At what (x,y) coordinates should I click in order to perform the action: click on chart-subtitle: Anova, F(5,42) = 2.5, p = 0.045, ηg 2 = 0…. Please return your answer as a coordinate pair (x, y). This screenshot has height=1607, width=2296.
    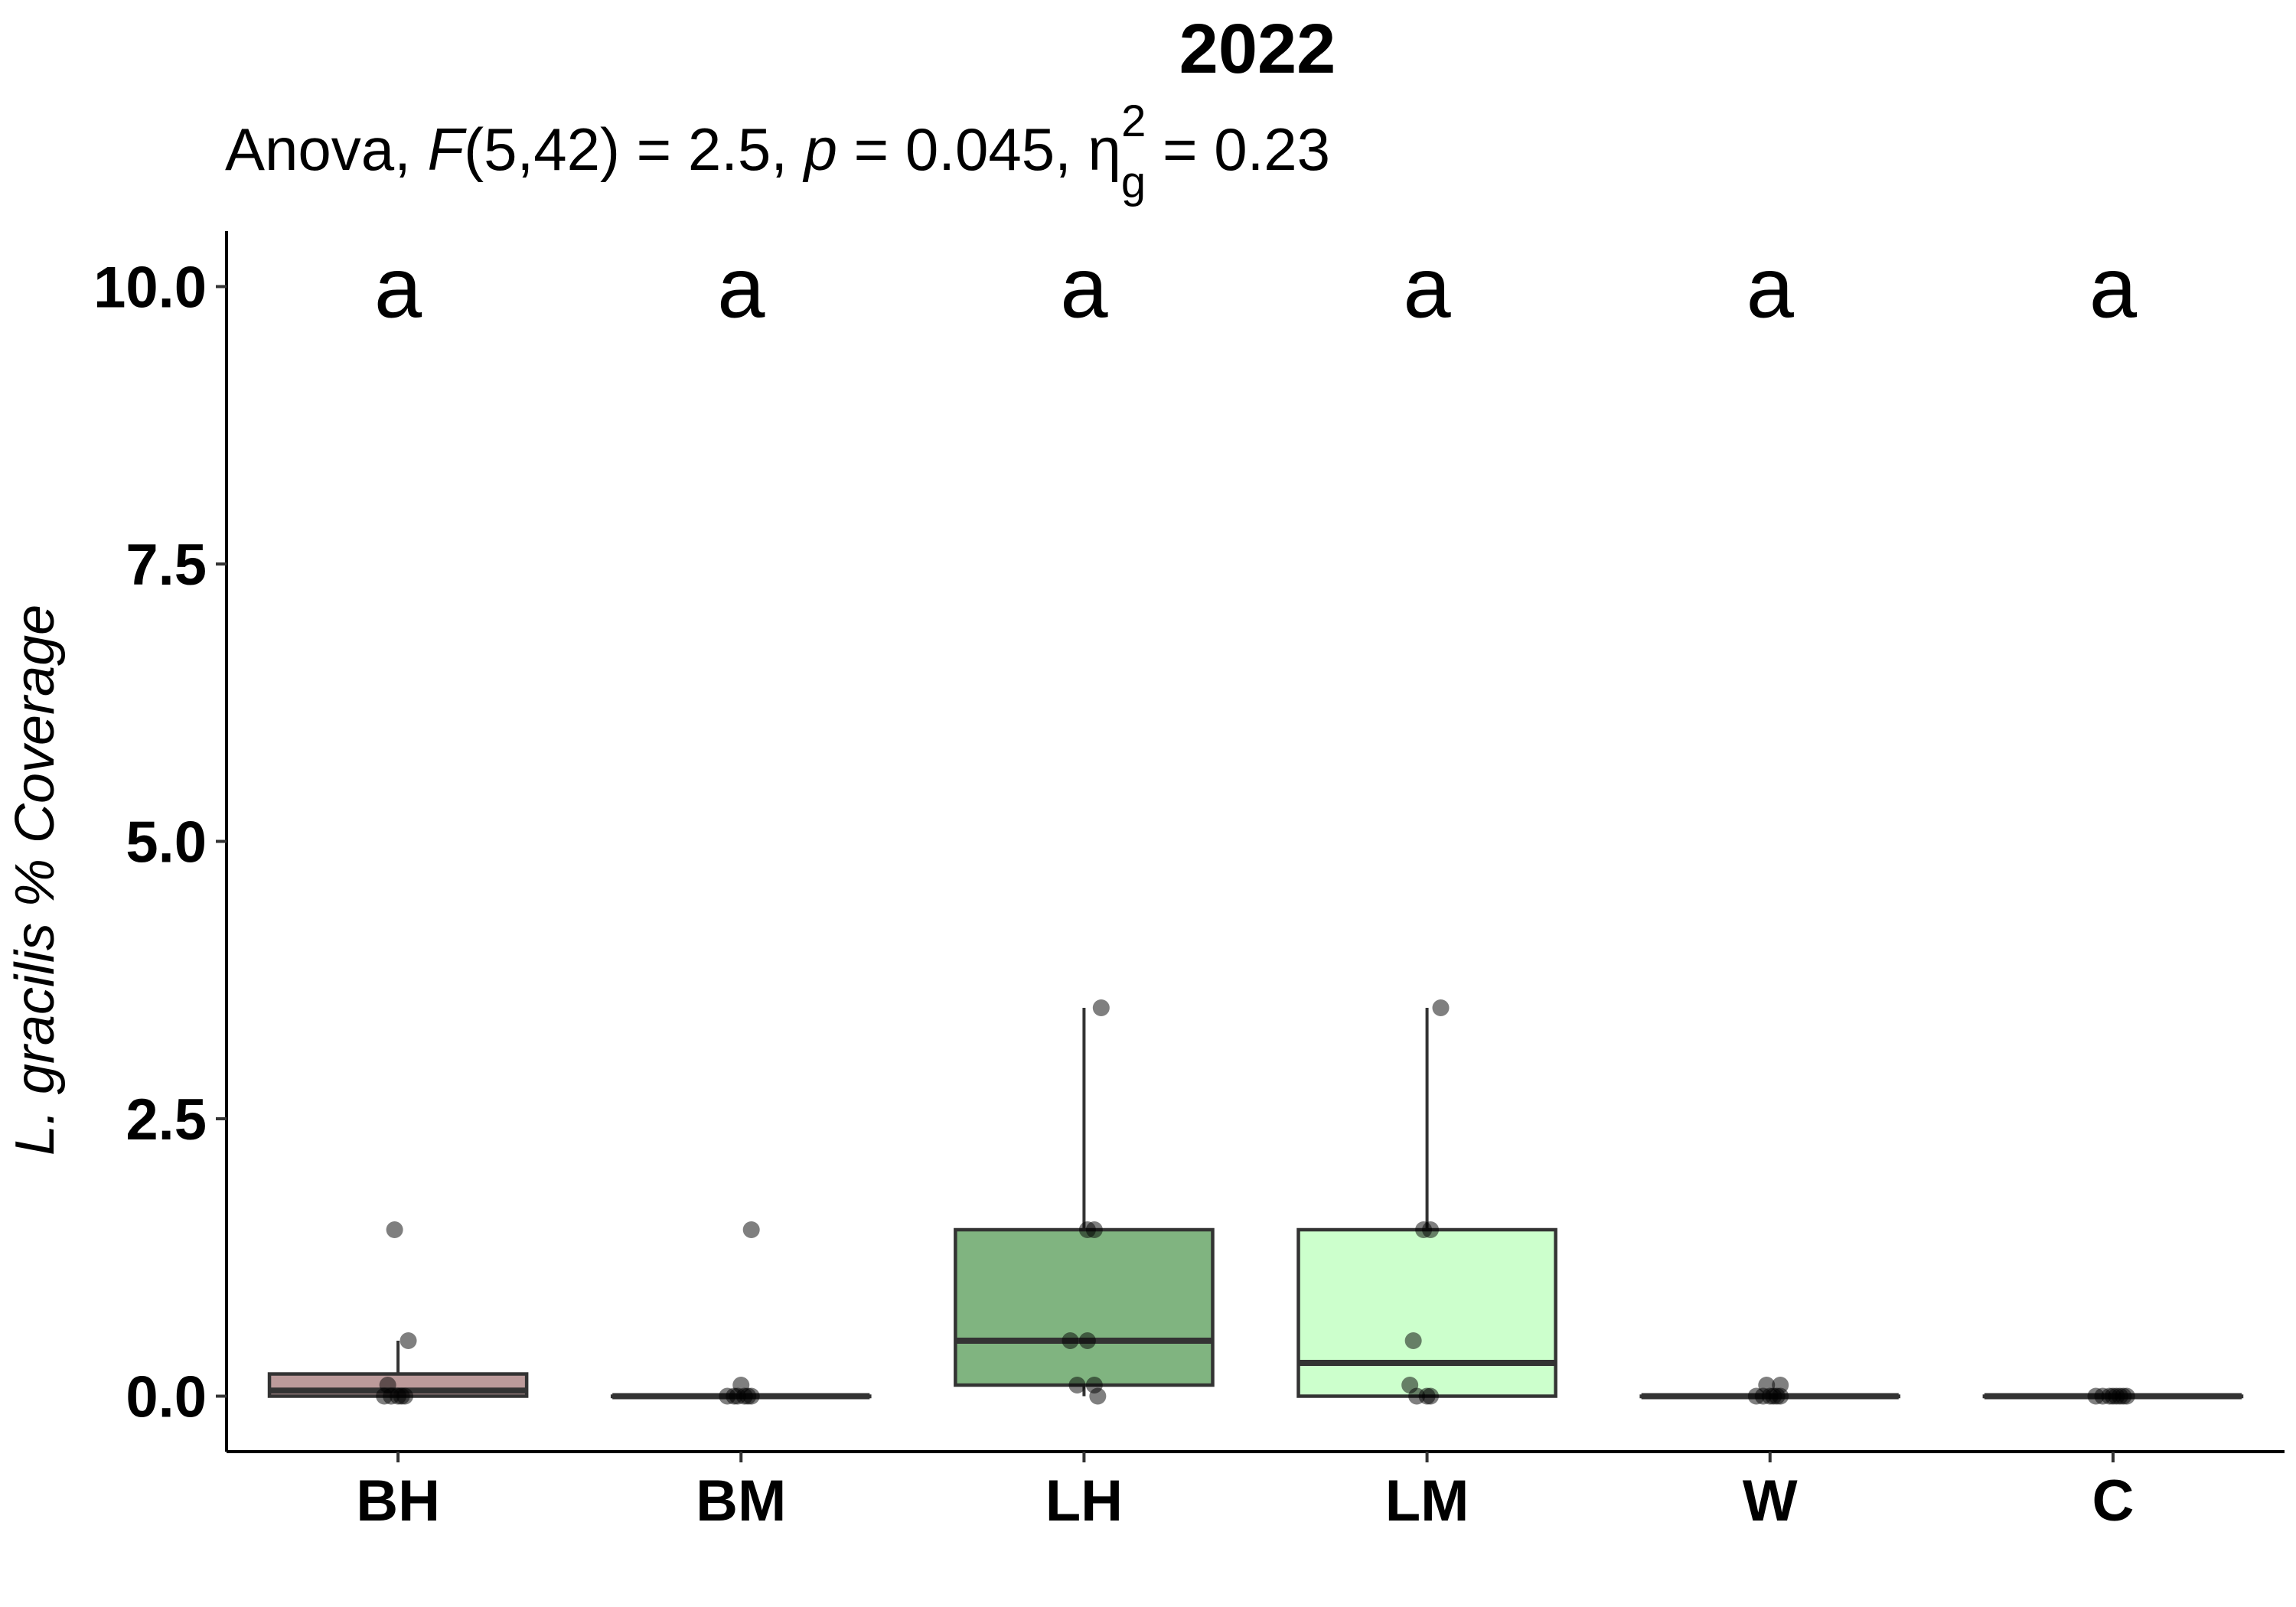
    Looking at the image, I should click on (777, 151).